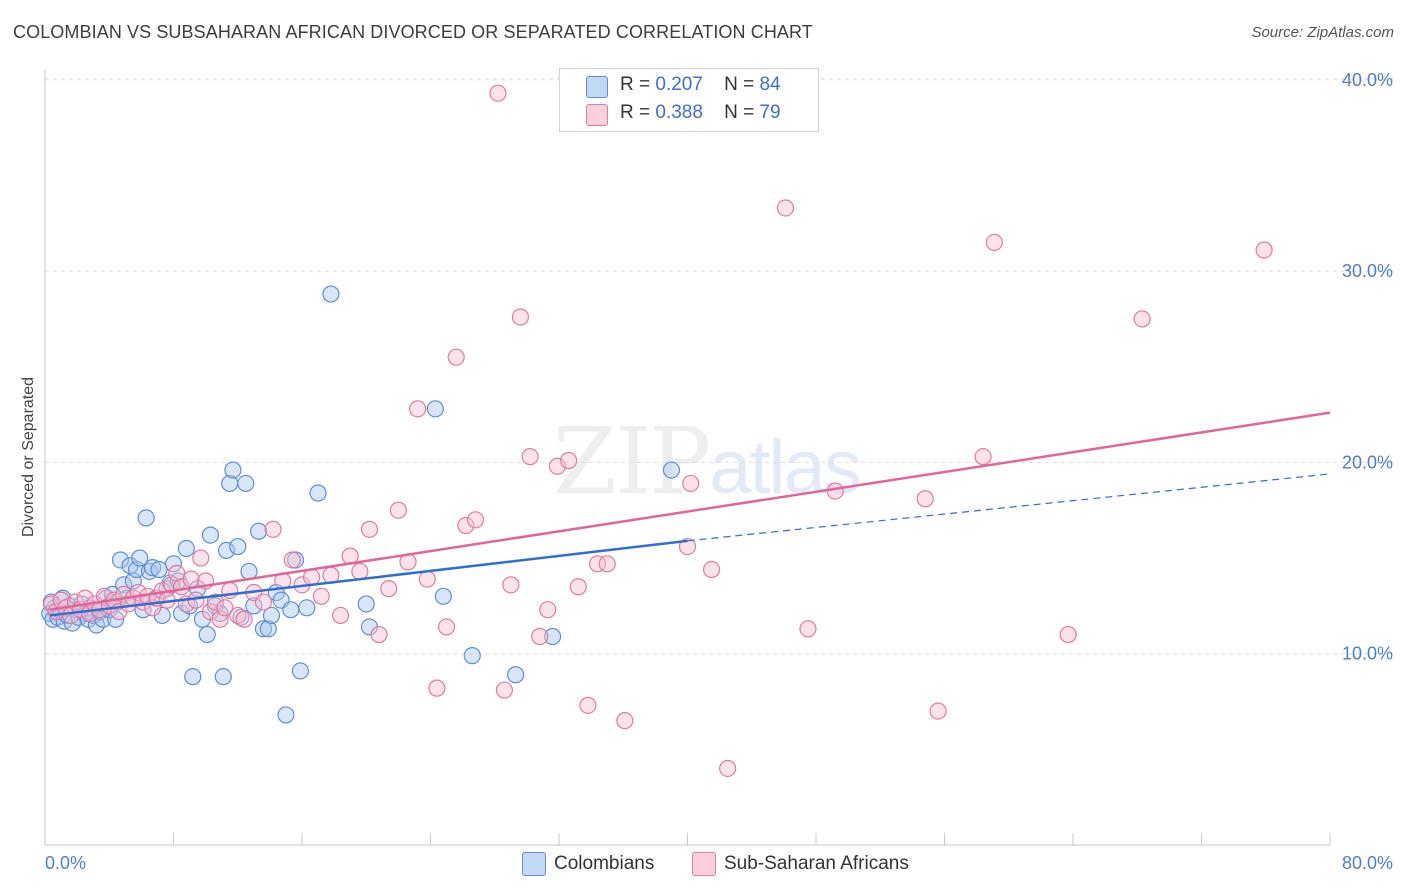 The height and width of the screenshot is (892, 1406). I want to click on zipatlas-watermark: ZIPatlas, so click(707, 461).